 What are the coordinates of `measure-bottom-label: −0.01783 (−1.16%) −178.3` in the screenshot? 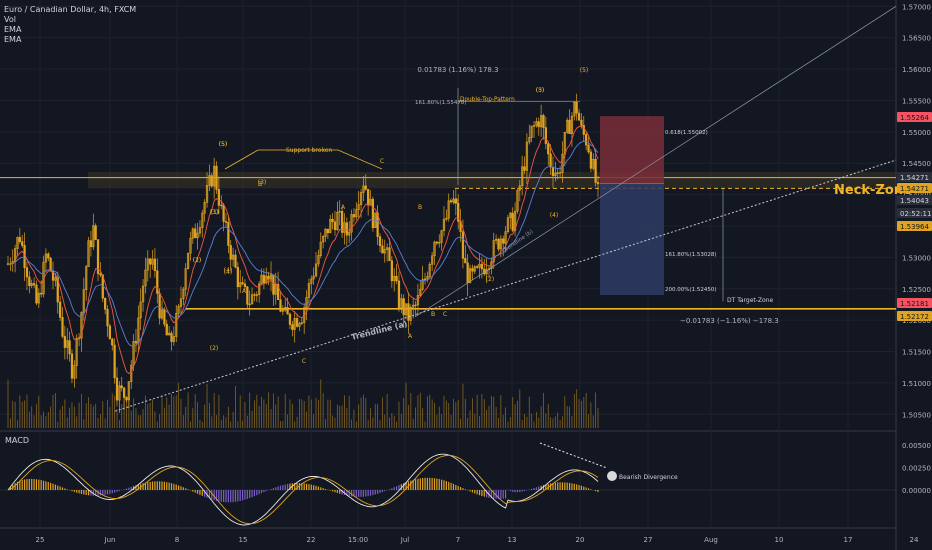 It's located at (729, 321).